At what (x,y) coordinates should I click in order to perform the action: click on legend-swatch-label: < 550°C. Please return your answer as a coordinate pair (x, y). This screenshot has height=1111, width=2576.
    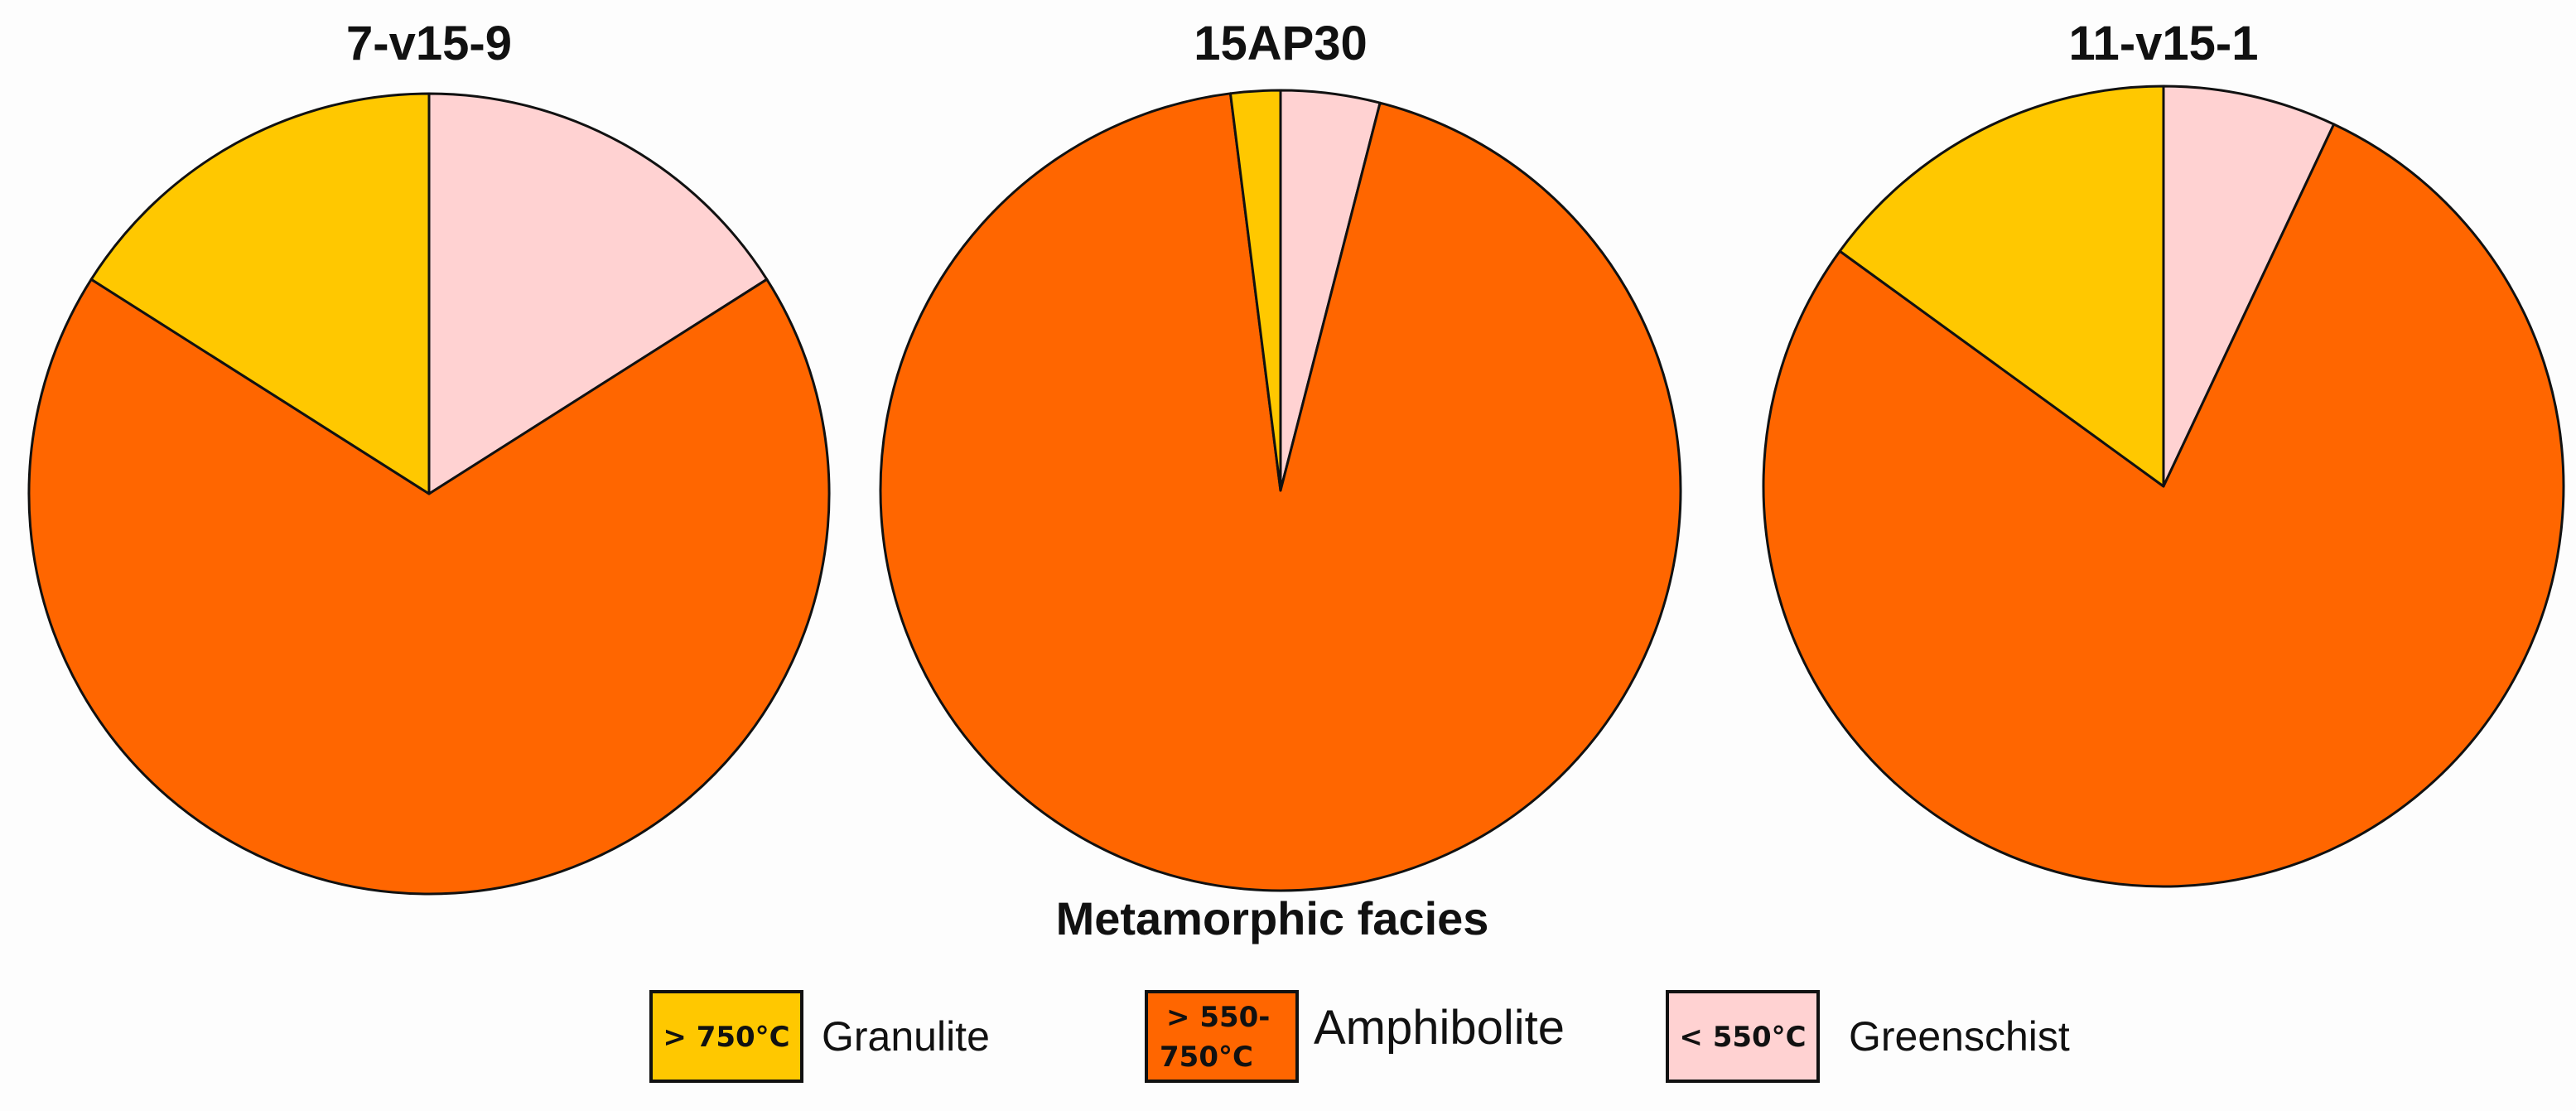
    Looking at the image, I should click on (1743, 1037).